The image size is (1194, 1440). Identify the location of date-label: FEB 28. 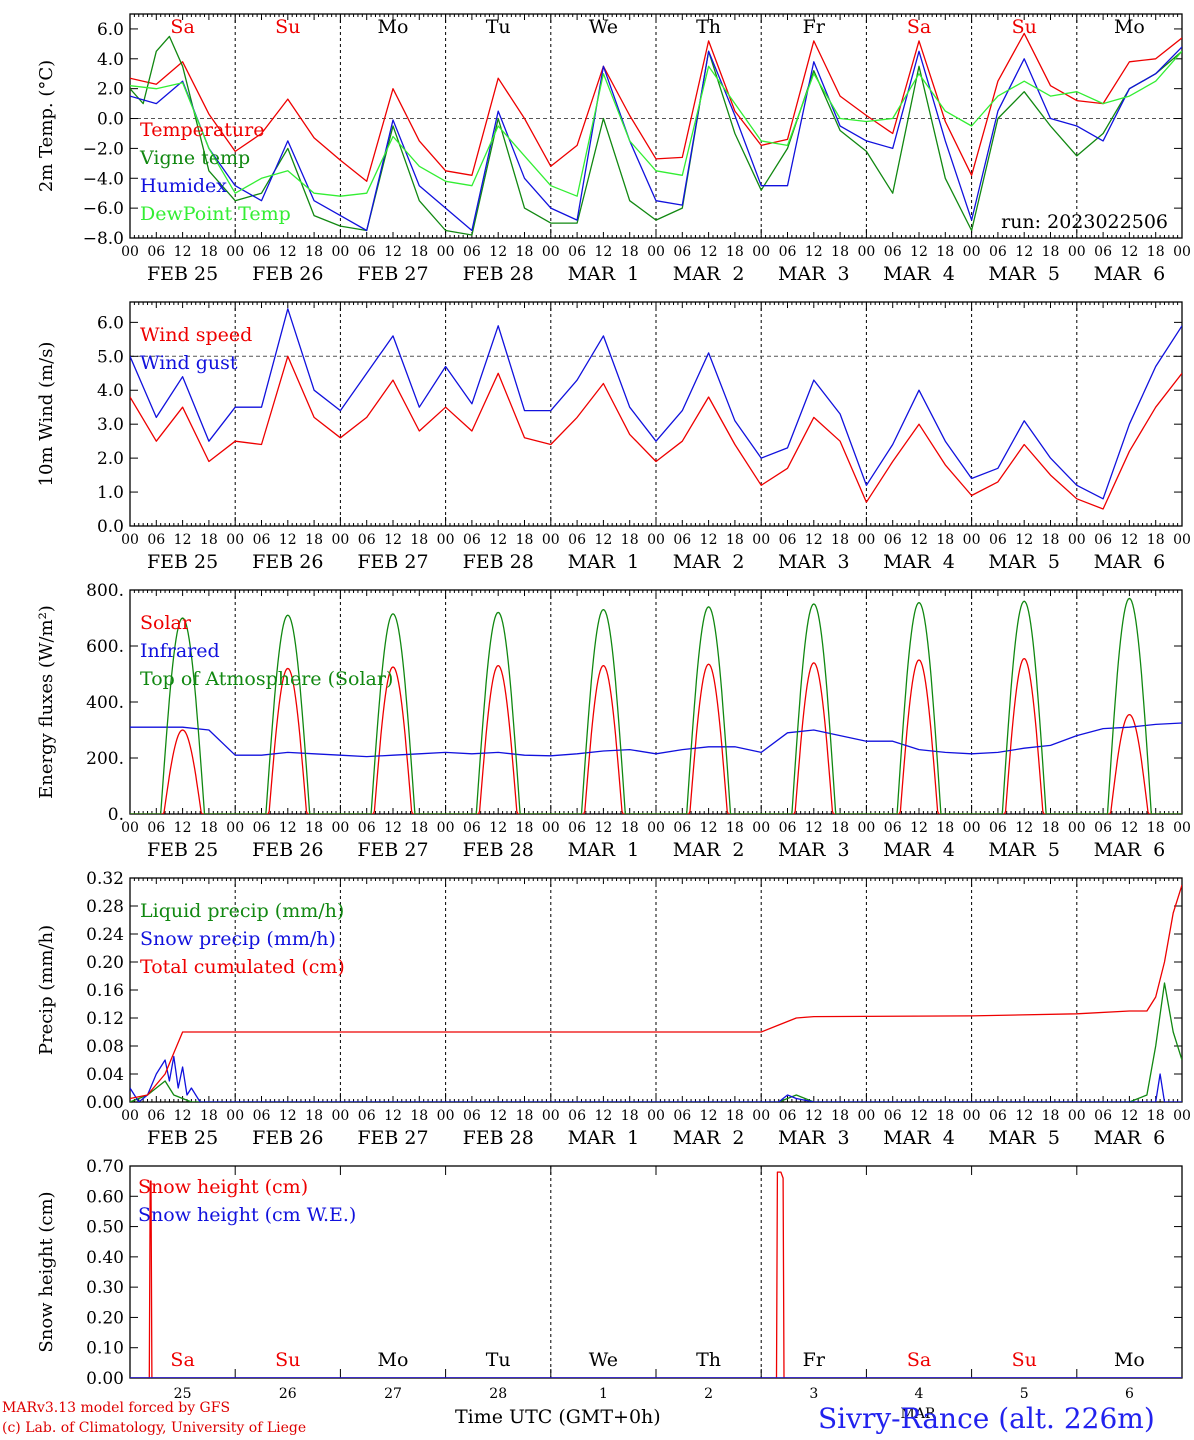
(498, 562).